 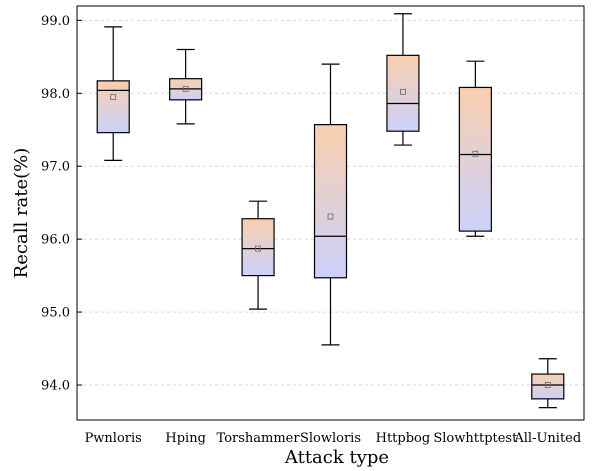 I want to click on box-pwnloris, so click(x=113, y=93).